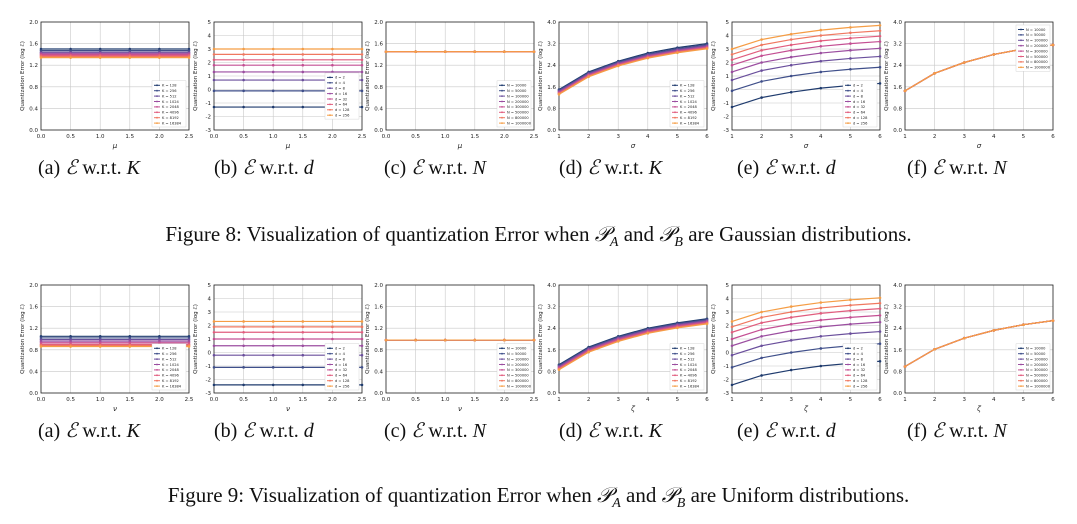 The height and width of the screenshot is (524, 1077). I want to click on subcaption-variable: N, so click(1000, 431).